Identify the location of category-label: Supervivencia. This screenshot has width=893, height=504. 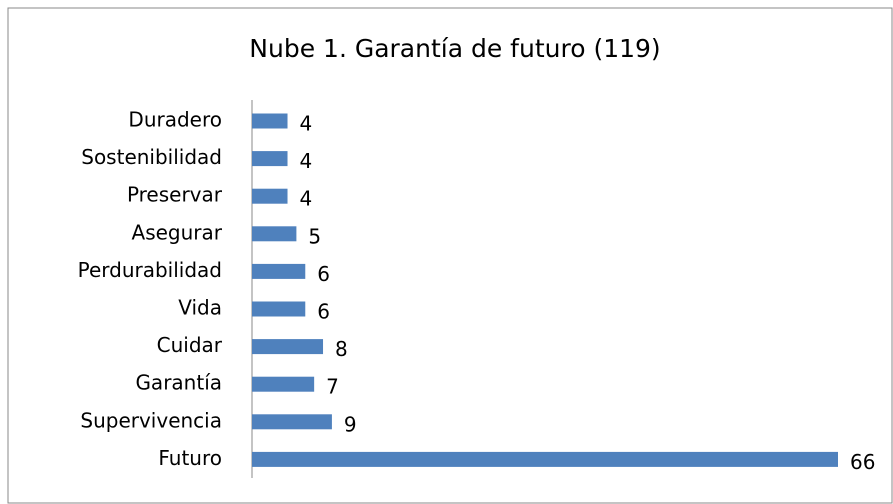
(151, 420).